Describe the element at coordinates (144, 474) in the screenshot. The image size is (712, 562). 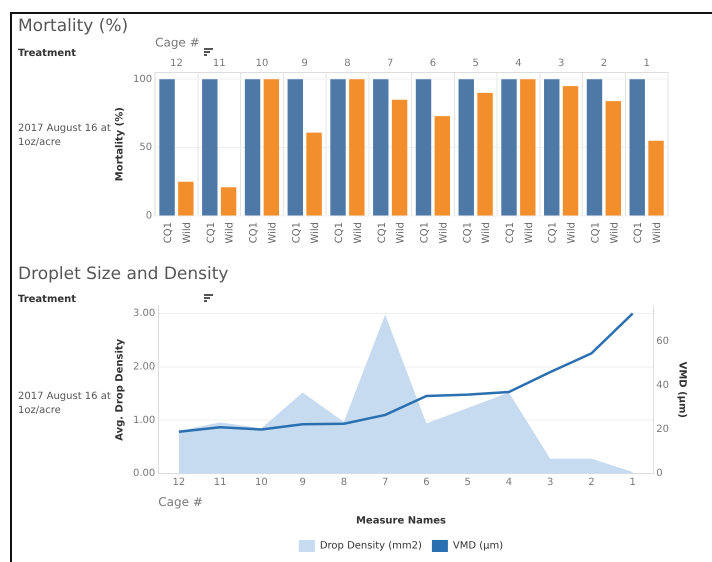
I see `y-tick-label: 0.00` at that location.